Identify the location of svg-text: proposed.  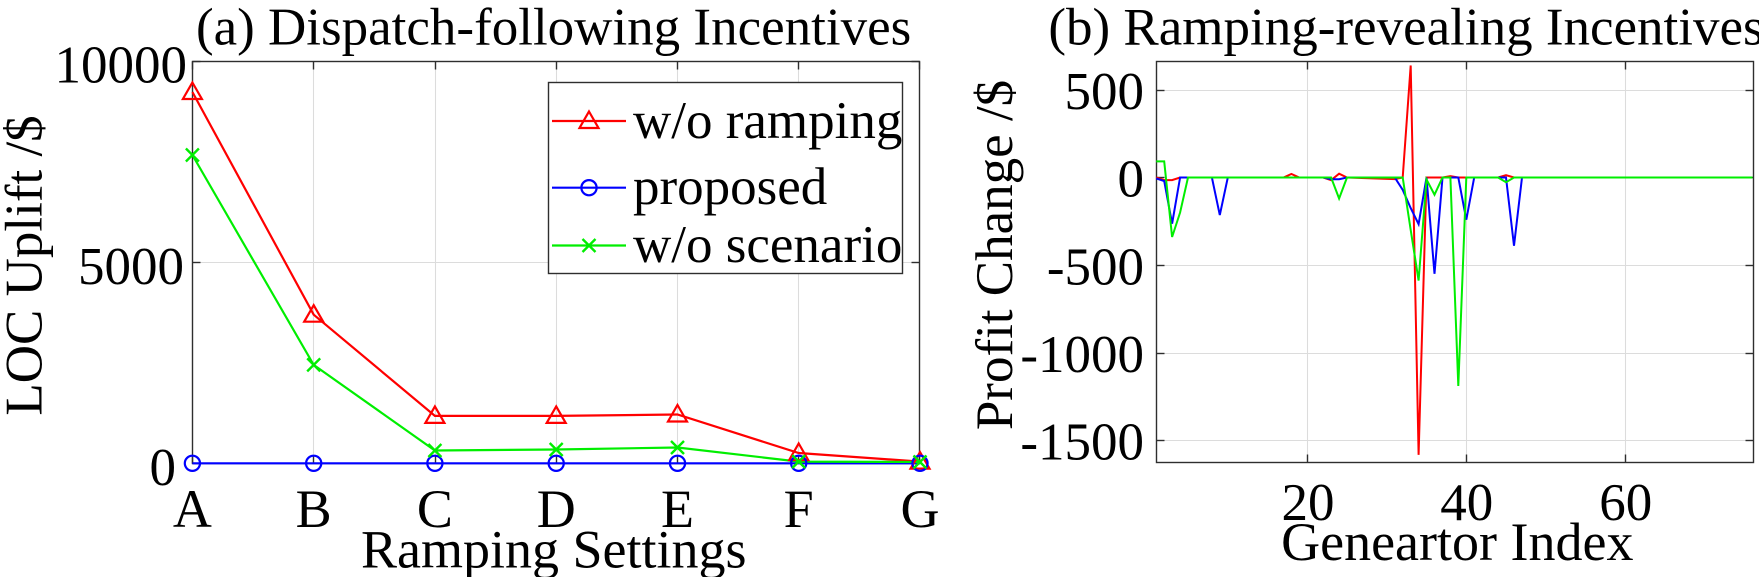
(730, 187).